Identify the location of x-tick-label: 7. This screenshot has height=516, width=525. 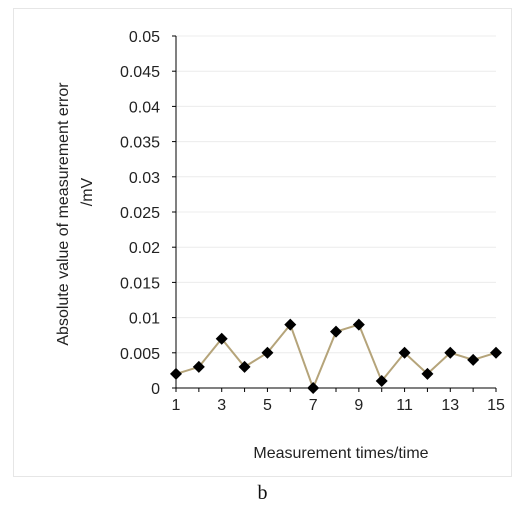
(313, 405).